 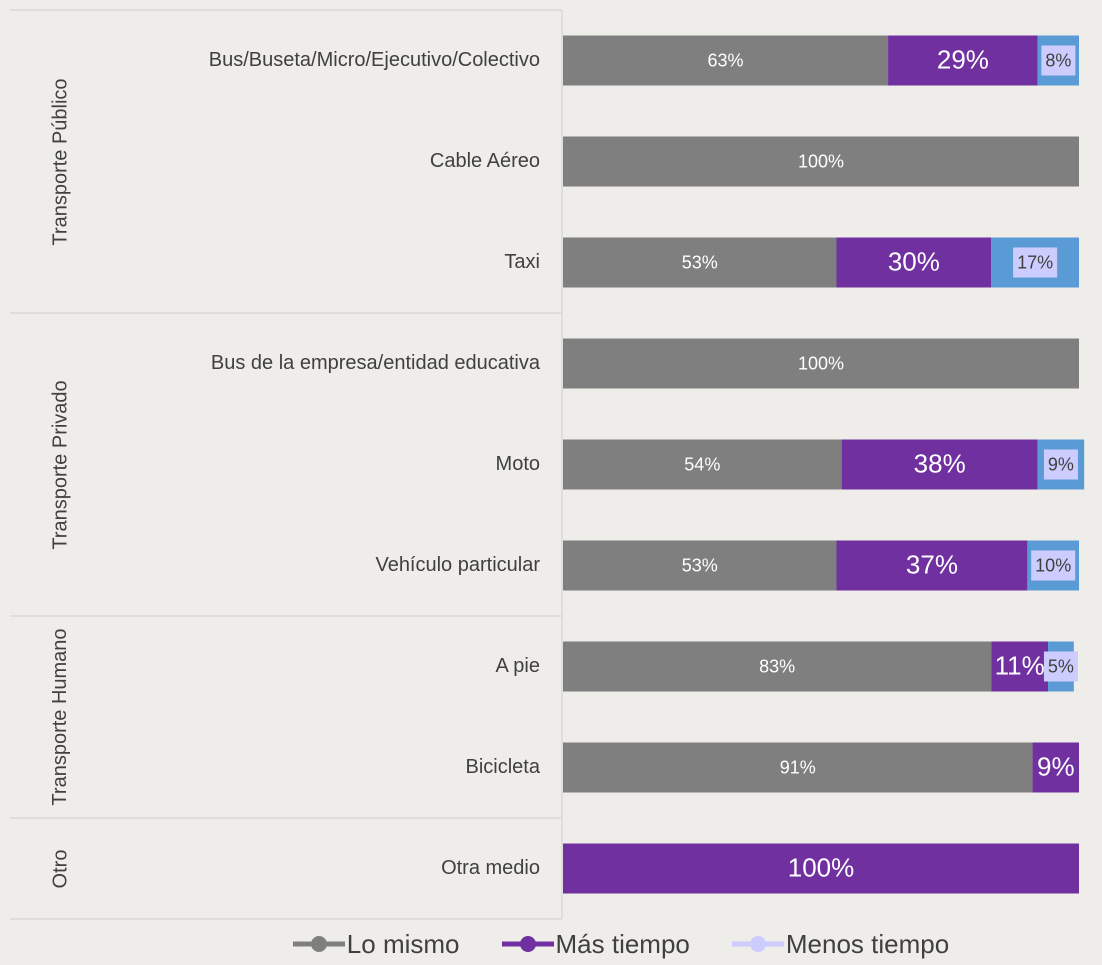 I want to click on legend-label: Menos tiempo, so click(x=867, y=943).